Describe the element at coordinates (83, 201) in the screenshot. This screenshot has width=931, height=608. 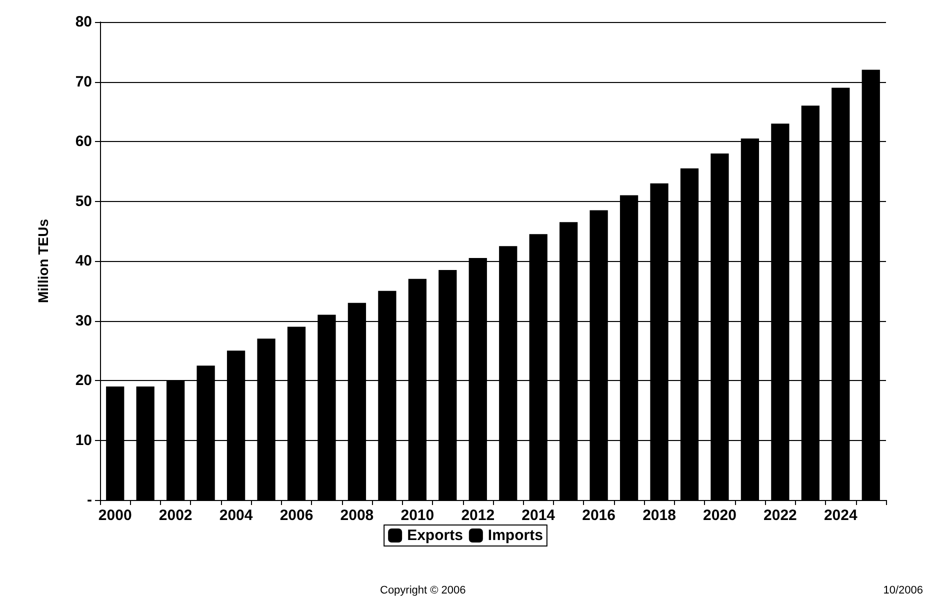
I see `y-tick-label: 50` at that location.